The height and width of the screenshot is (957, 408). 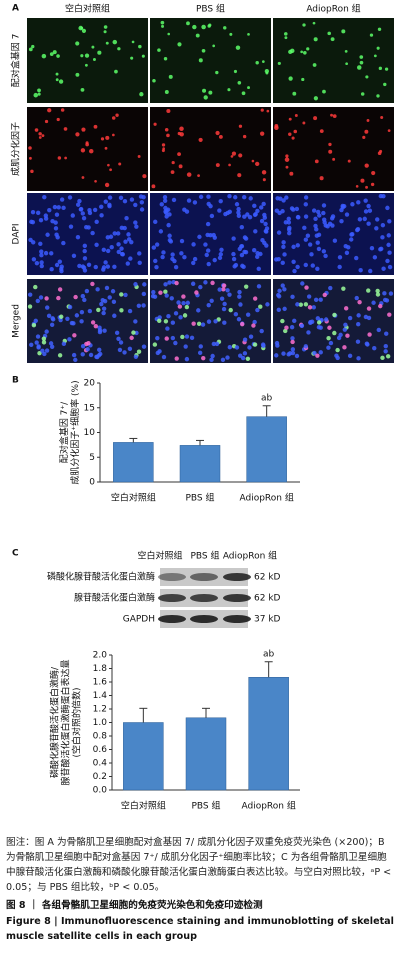 I want to click on panel-label: A, so click(x=15, y=9).